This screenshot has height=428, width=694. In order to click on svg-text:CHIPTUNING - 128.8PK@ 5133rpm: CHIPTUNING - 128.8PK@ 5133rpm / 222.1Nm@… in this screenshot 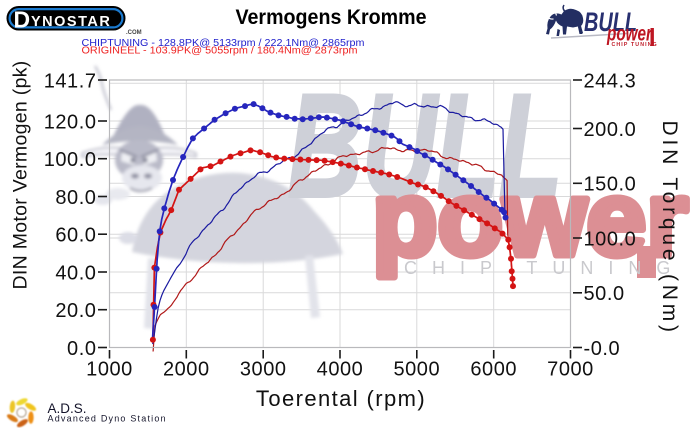, I will do `click(223, 43)`.